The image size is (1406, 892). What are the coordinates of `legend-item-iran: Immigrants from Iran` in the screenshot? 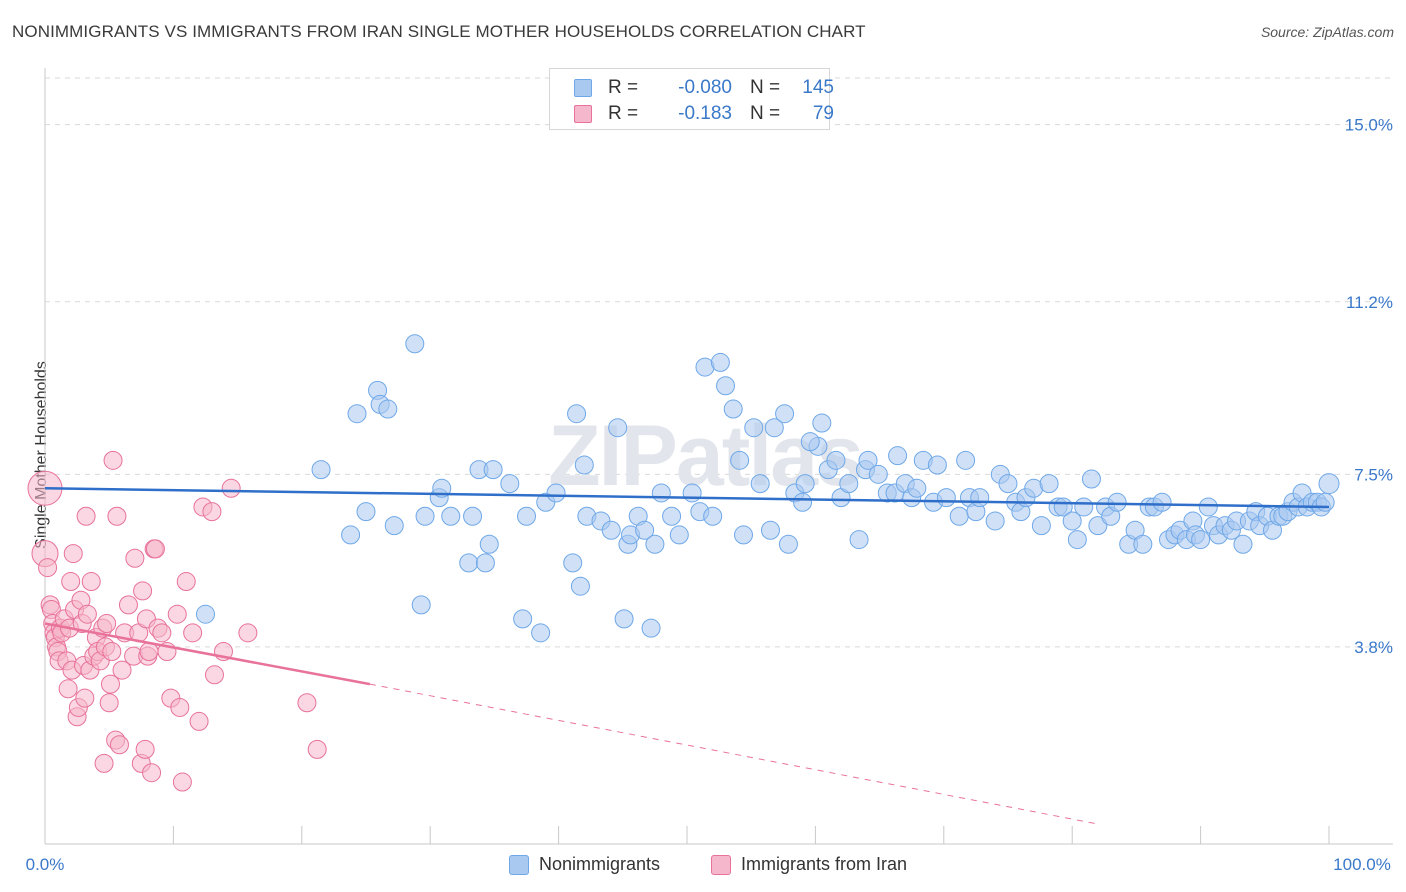 It's located at (809, 864).